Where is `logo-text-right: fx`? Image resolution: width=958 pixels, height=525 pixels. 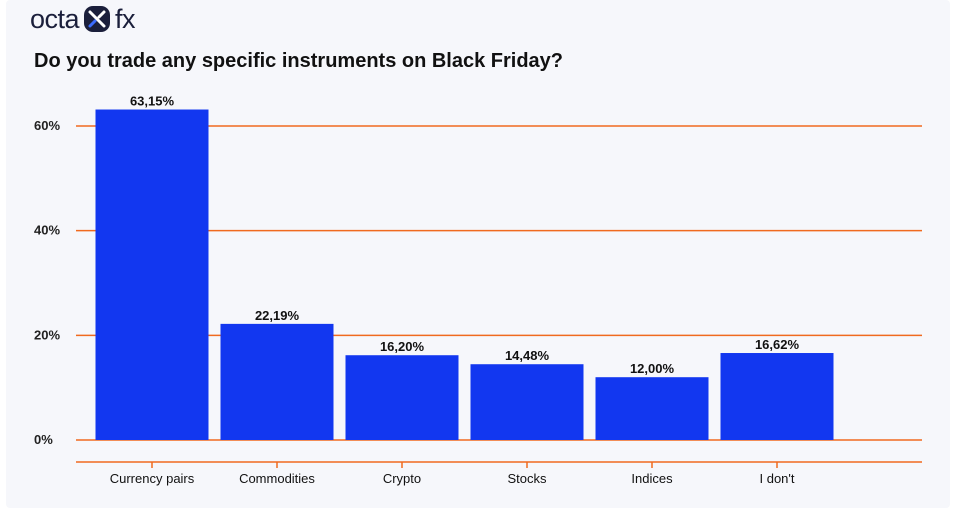
logo-text-right: fx is located at coordinates (125, 18).